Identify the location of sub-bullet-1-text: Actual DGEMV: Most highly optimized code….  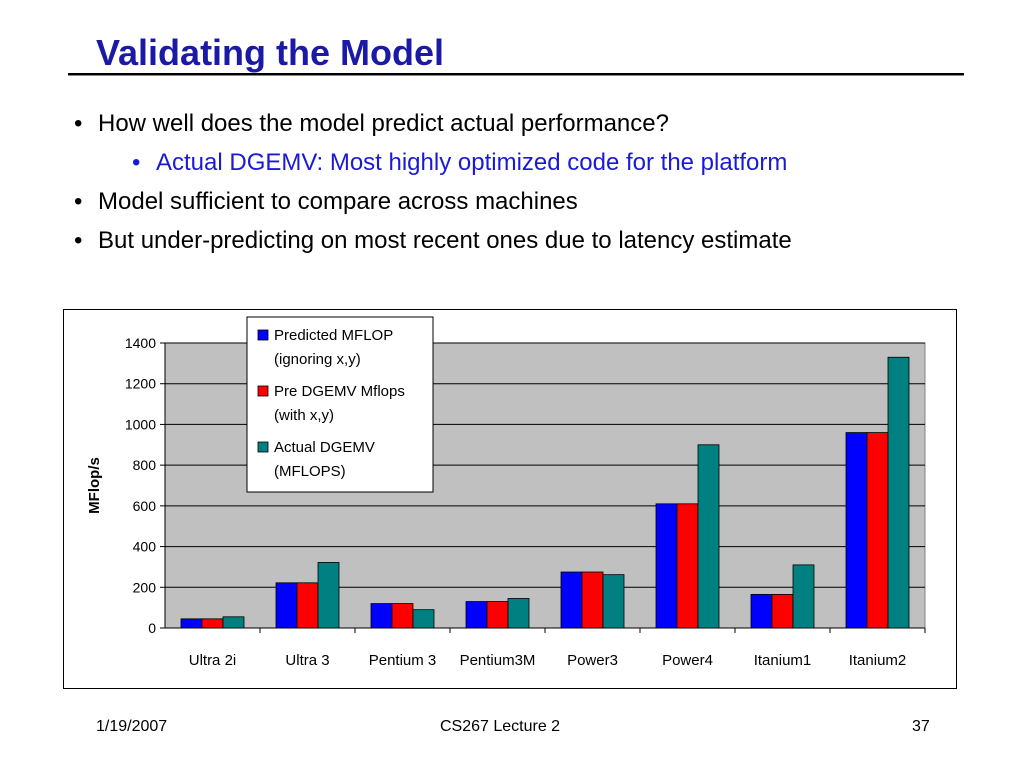
(472, 162).